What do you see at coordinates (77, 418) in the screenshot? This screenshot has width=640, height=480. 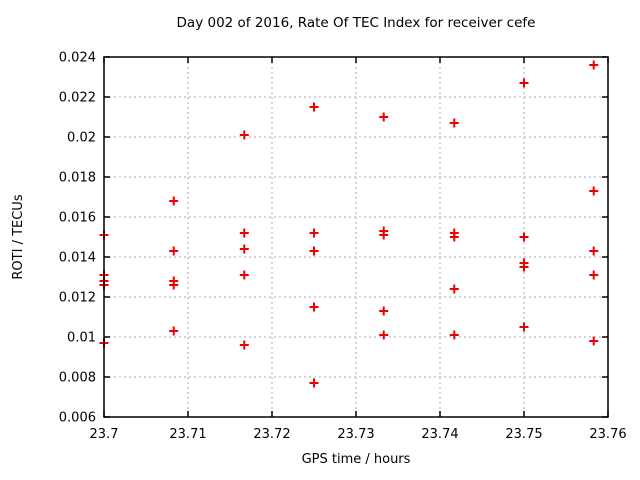 I see `y-tick-label: 0.006` at bounding box center [77, 418].